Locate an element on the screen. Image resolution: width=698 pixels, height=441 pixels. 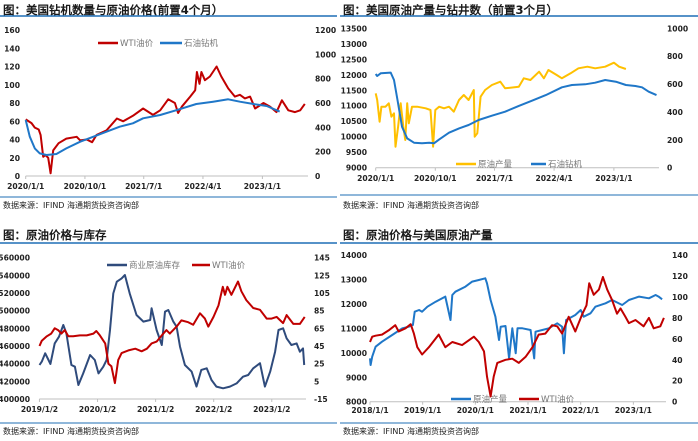
right-axis-tick-label: 45 is located at coordinates (319, 346).